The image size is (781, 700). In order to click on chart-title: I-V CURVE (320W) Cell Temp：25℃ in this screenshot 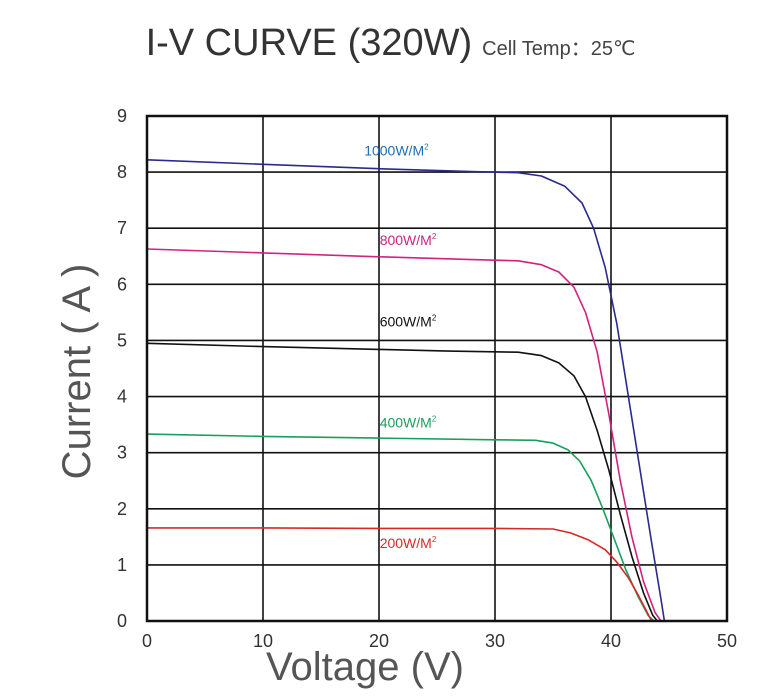, I will do `click(390, 43)`.